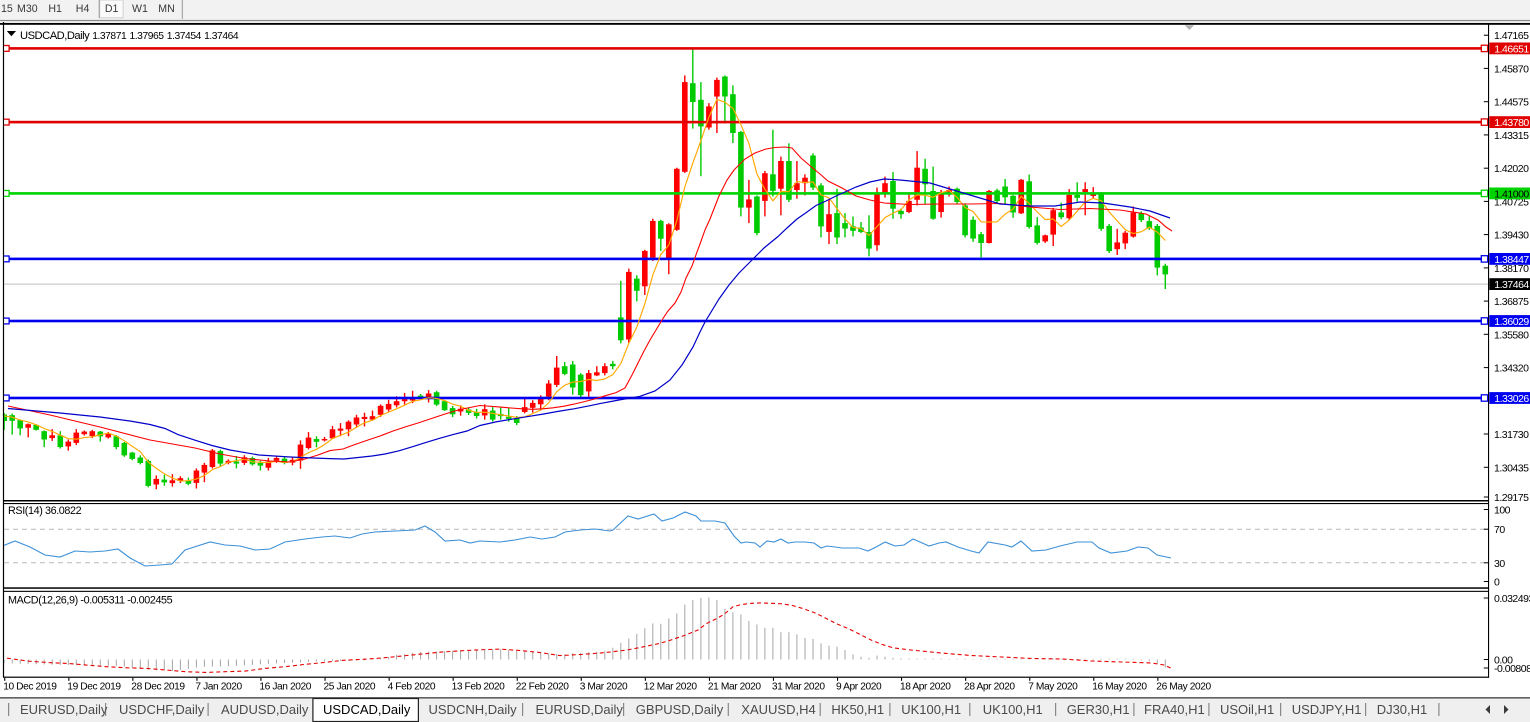 The height and width of the screenshot is (722, 1530). Describe the element at coordinates (1511, 269) in the screenshot. I see `svg-text: 1.38170` at that location.